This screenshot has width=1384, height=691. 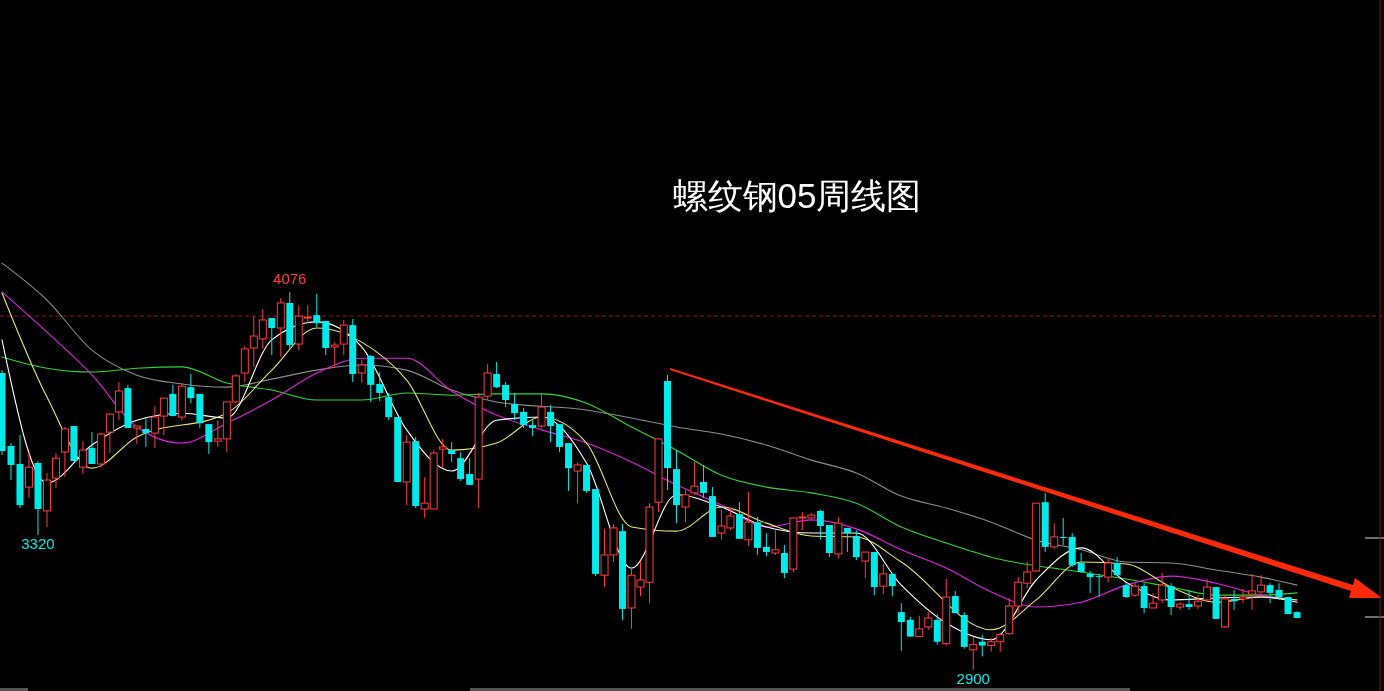 What do you see at coordinates (38, 543) in the screenshot?
I see `annotation: 3320` at bounding box center [38, 543].